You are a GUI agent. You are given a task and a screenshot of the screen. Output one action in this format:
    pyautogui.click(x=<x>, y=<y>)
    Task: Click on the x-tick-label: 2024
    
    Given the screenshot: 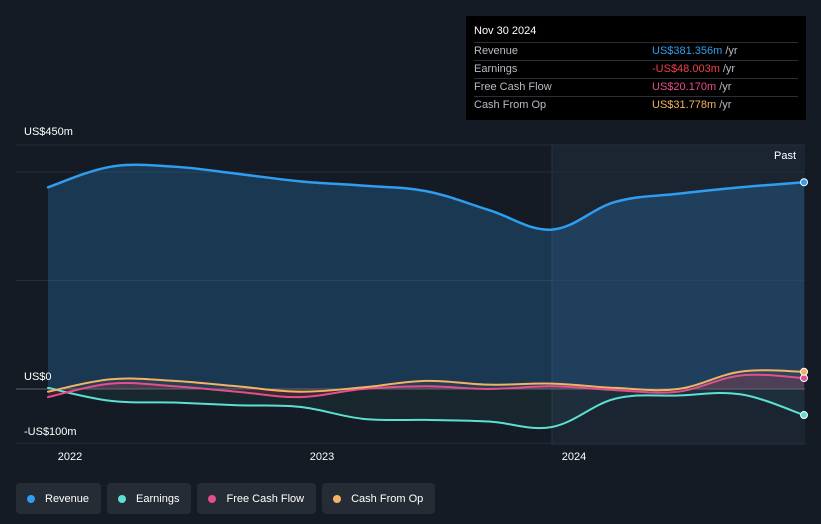 What is the action you would take?
    pyautogui.click(x=574, y=457)
    